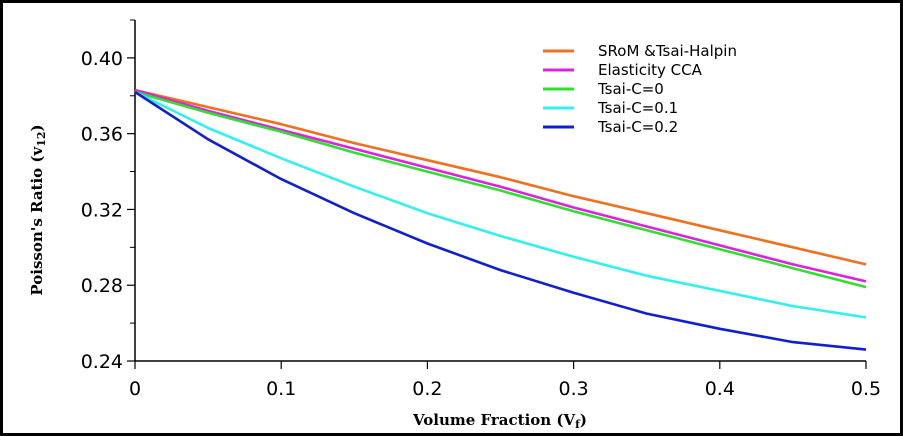 Image resolution: width=903 pixels, height=436 pixels. What do you see at coordinates (637, 108) in the screenshot?
I see `legend-label-4: Tsai-C=0.1` at bounding box center [637, 108].